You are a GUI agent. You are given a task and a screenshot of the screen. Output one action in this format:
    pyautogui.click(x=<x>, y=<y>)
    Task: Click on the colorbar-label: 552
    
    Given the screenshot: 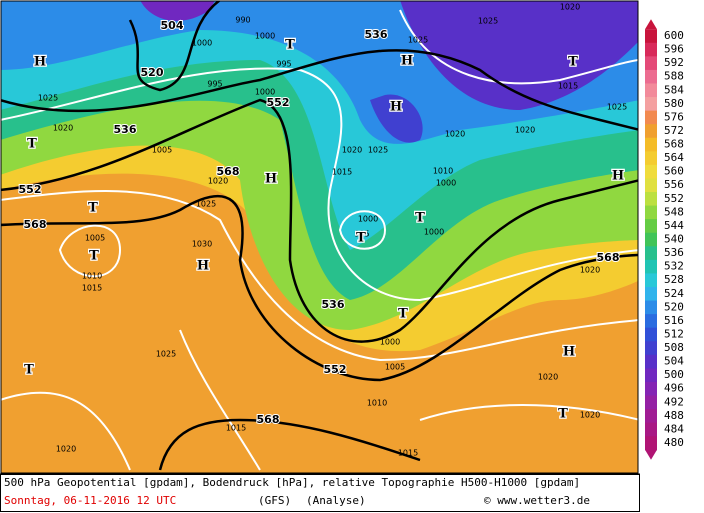 What is the action you would take?
    pyautogui.click(x=674, y=198)
    